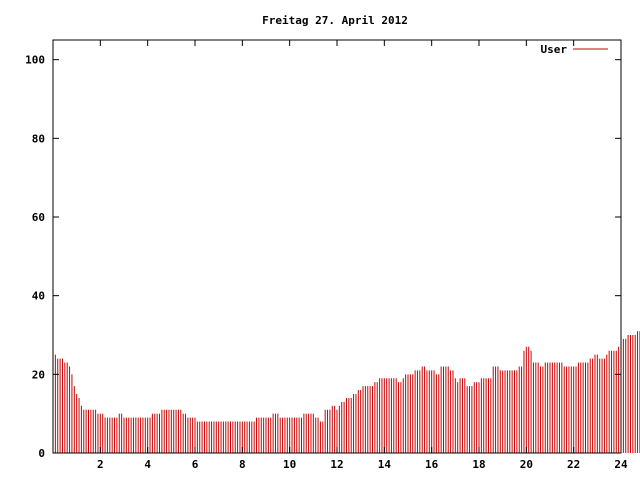 The width and height of the screenshot is (640, 480). Describe the element at coordinates (38, 217) in the screenshot. I see `y-tick-label: 60` at that location.